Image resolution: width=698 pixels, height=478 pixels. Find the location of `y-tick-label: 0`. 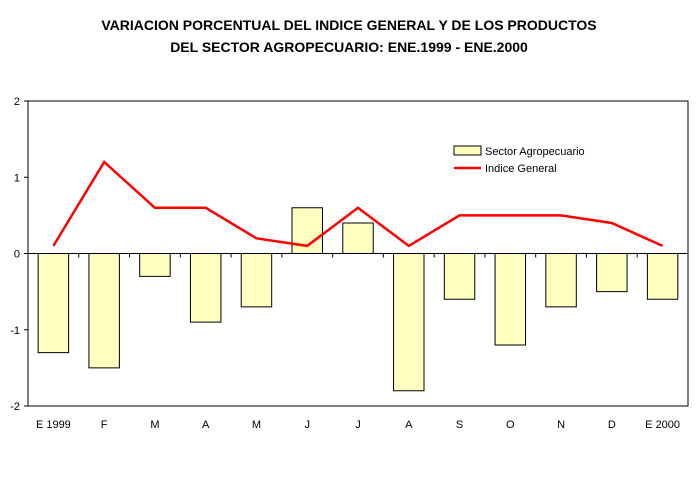

y-tick-label: 0 is located at coordinates (17, 255).